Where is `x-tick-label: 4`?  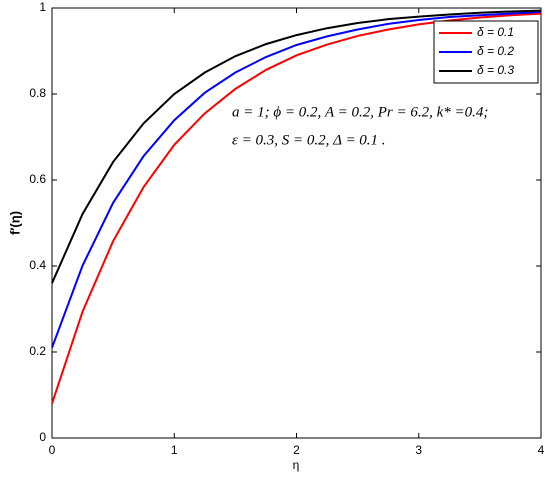
x-tick-label: 4 is located at coordinates (541, 450).